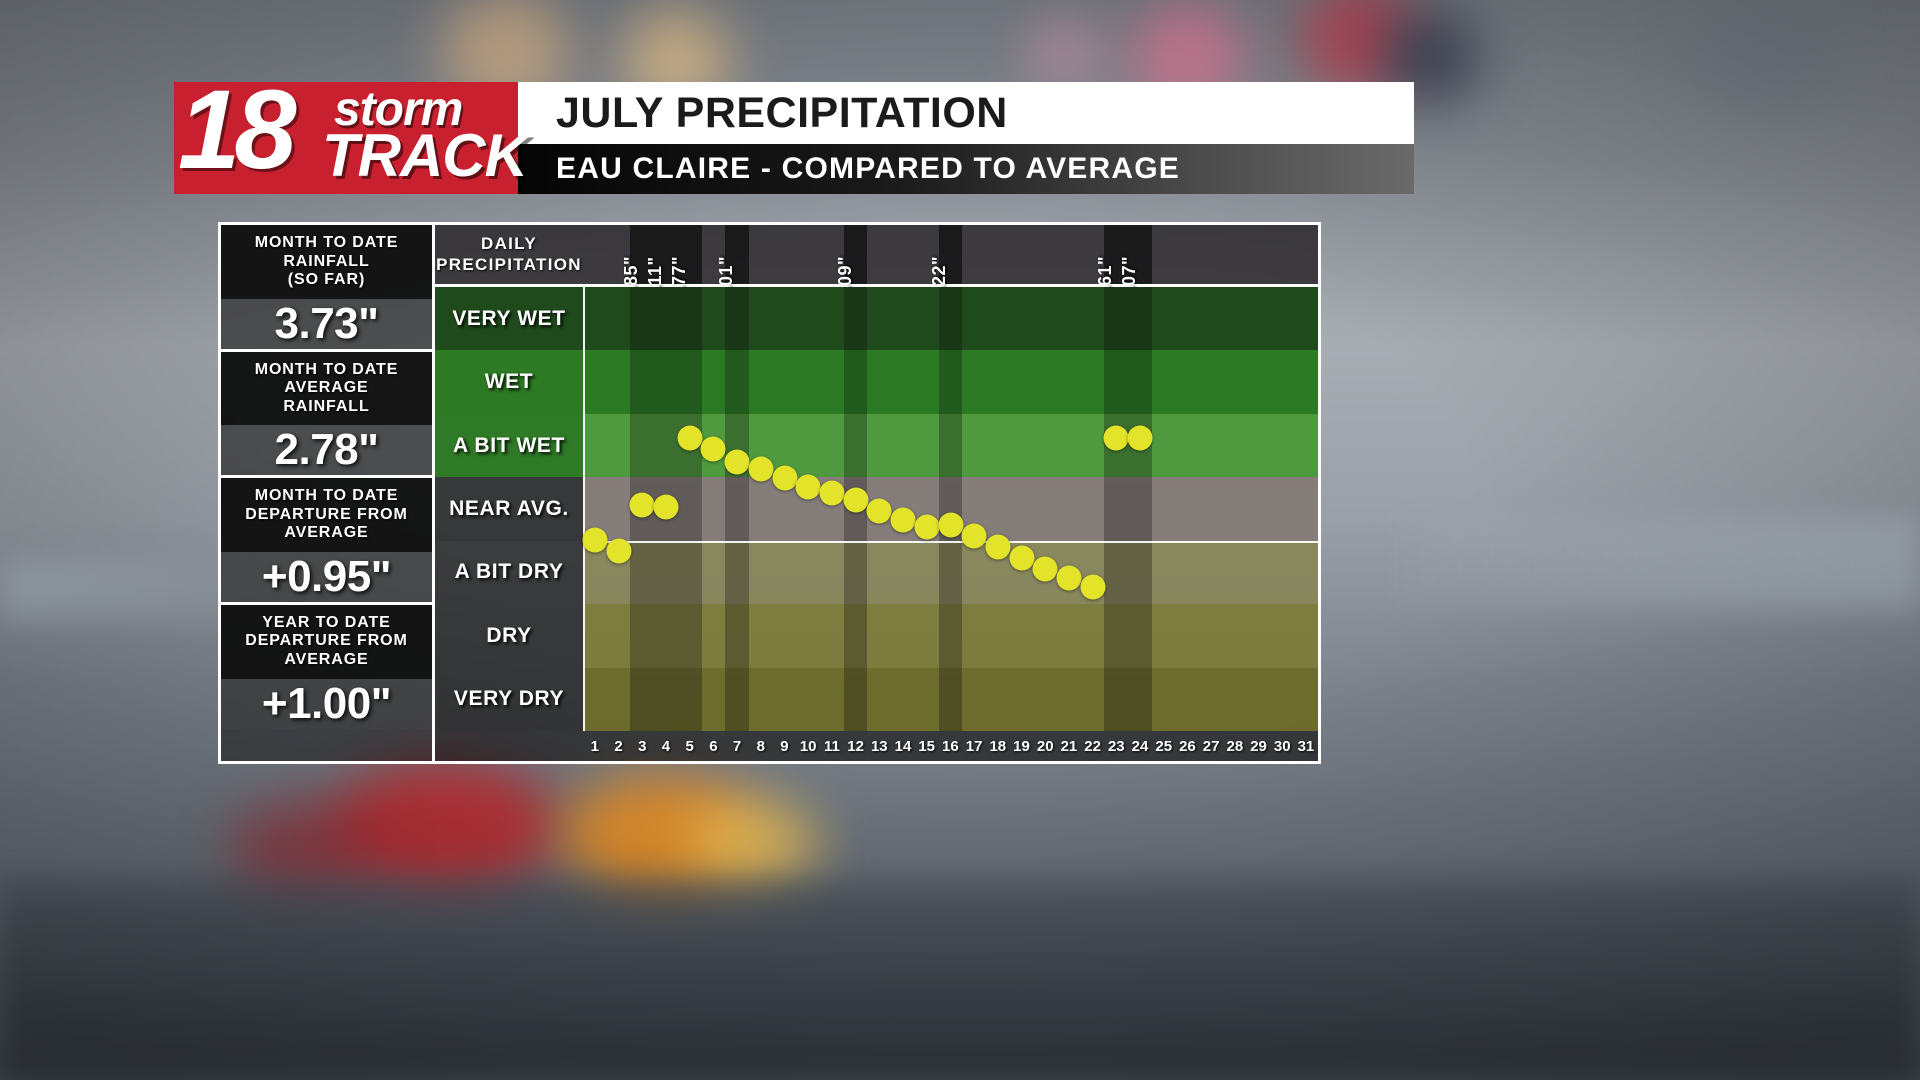  What do you see at coordinates (876, 699) in the screenshot?
I see `category-band: VERY DRY` at bounding box center [876, 699].